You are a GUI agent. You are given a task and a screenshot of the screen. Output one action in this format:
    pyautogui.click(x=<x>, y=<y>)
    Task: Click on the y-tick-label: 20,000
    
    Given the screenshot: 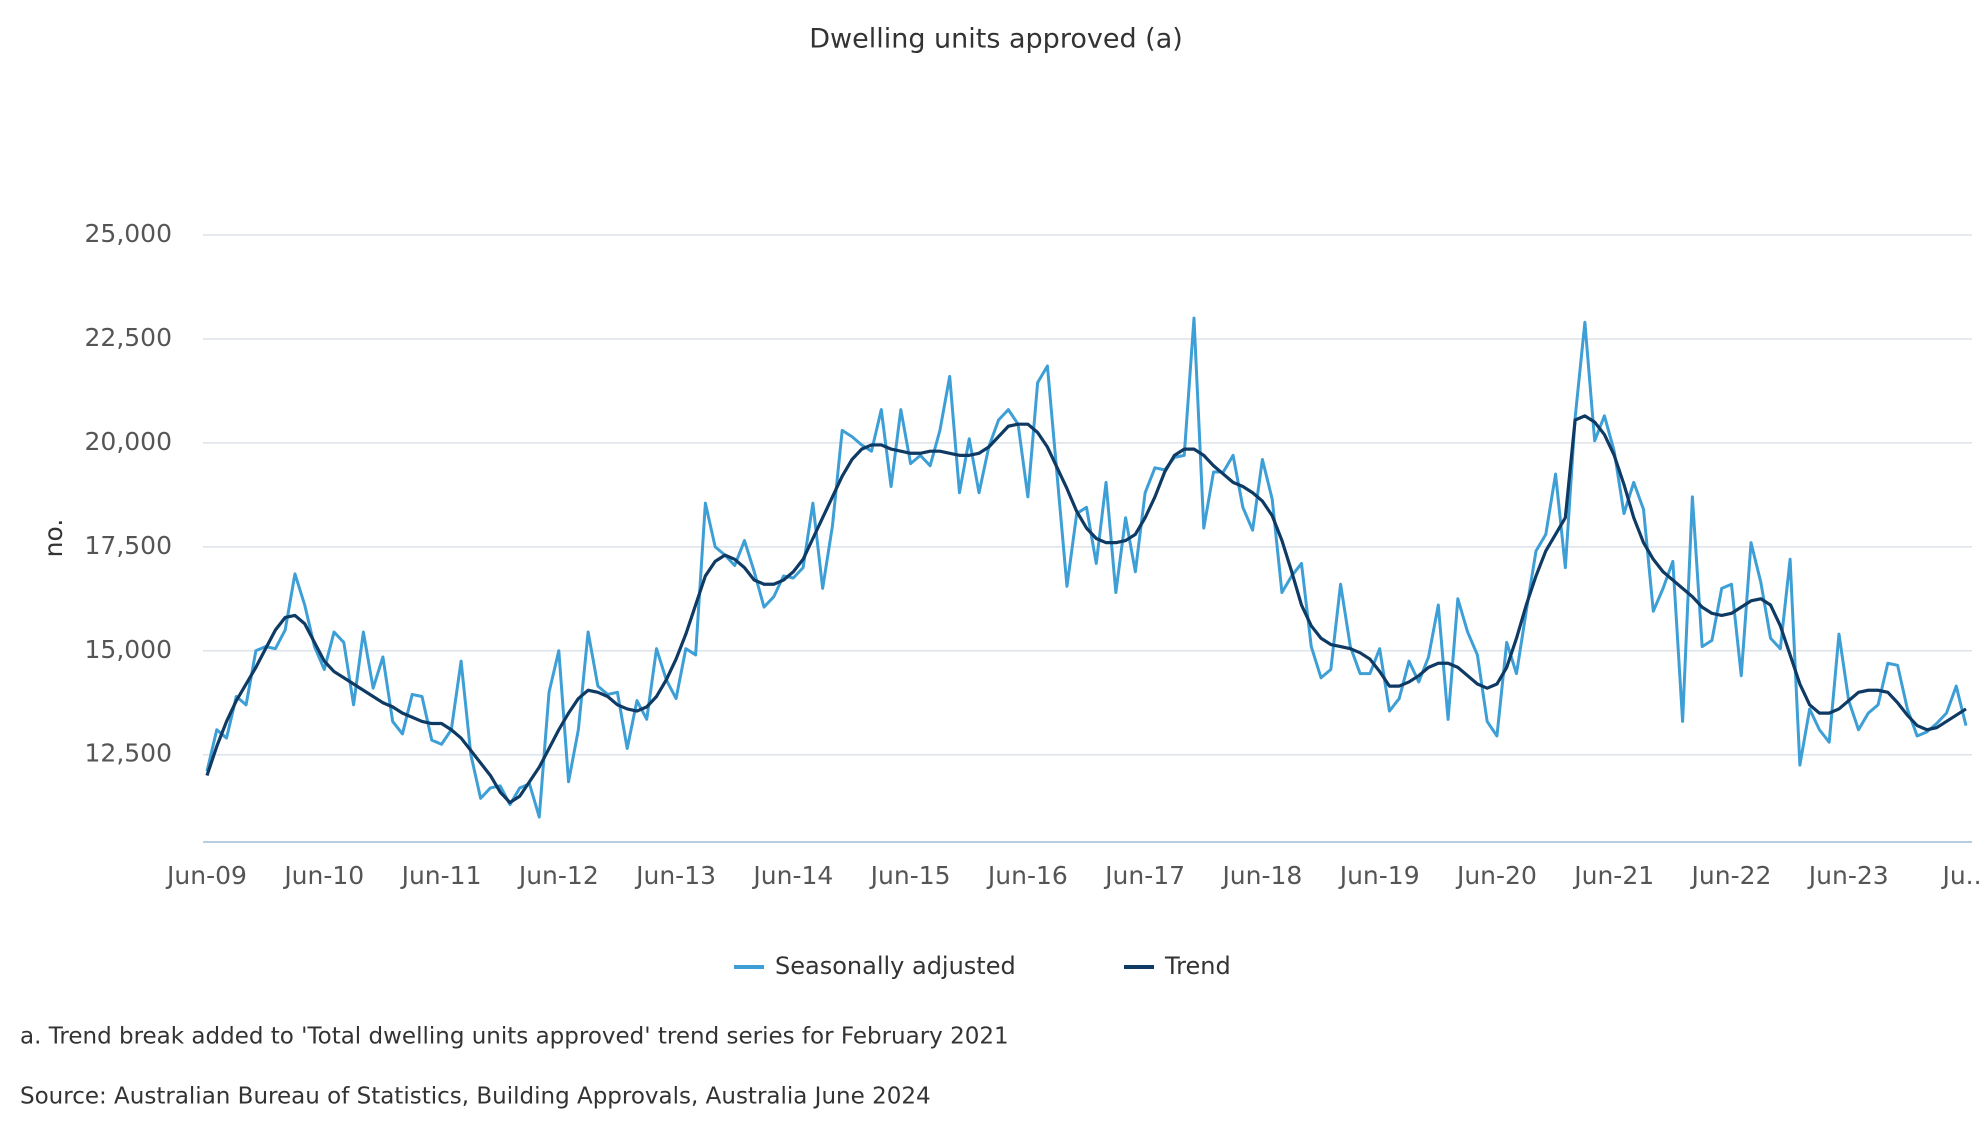 What is the action you would take?
    pyautogui.click(x=128, y=441)
    